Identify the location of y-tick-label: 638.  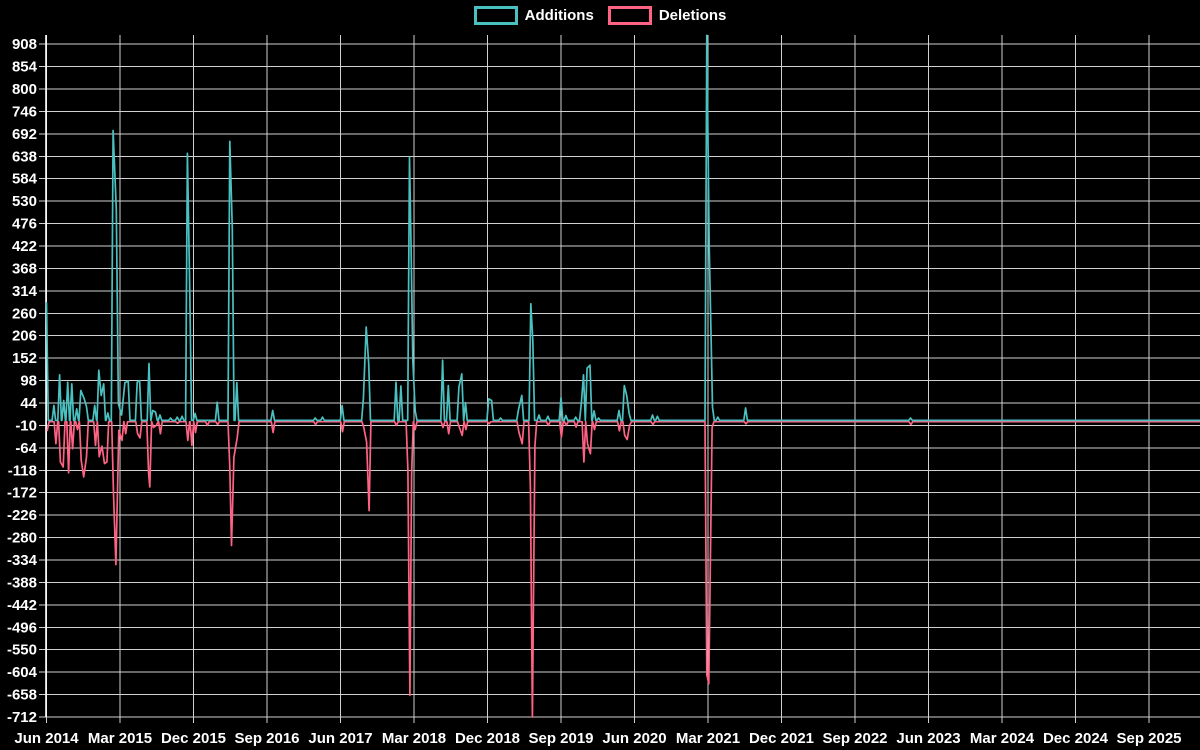
(24, 156).